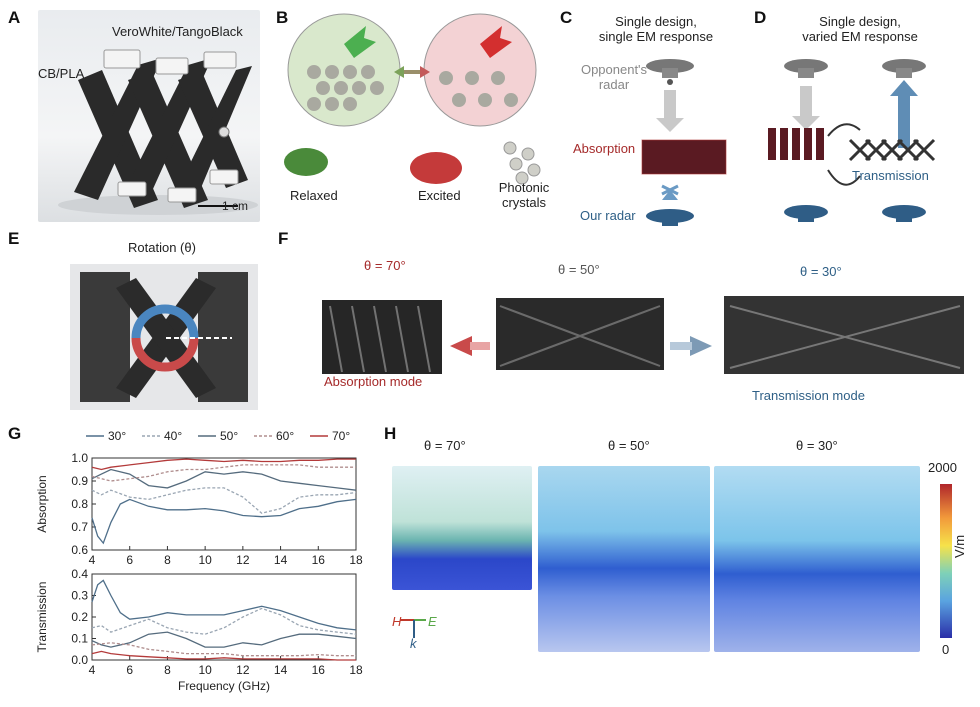 The width and height of the screenshot is (980, 707). I want to click on axis-label-h: H, so click(397, 621).